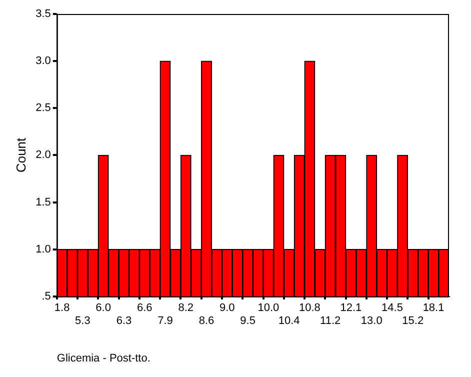 The image size is (471, 377). Describe the element at coordinates (144, 308) in the screenshot. I see `x-tick-label: 6.6` at that location.